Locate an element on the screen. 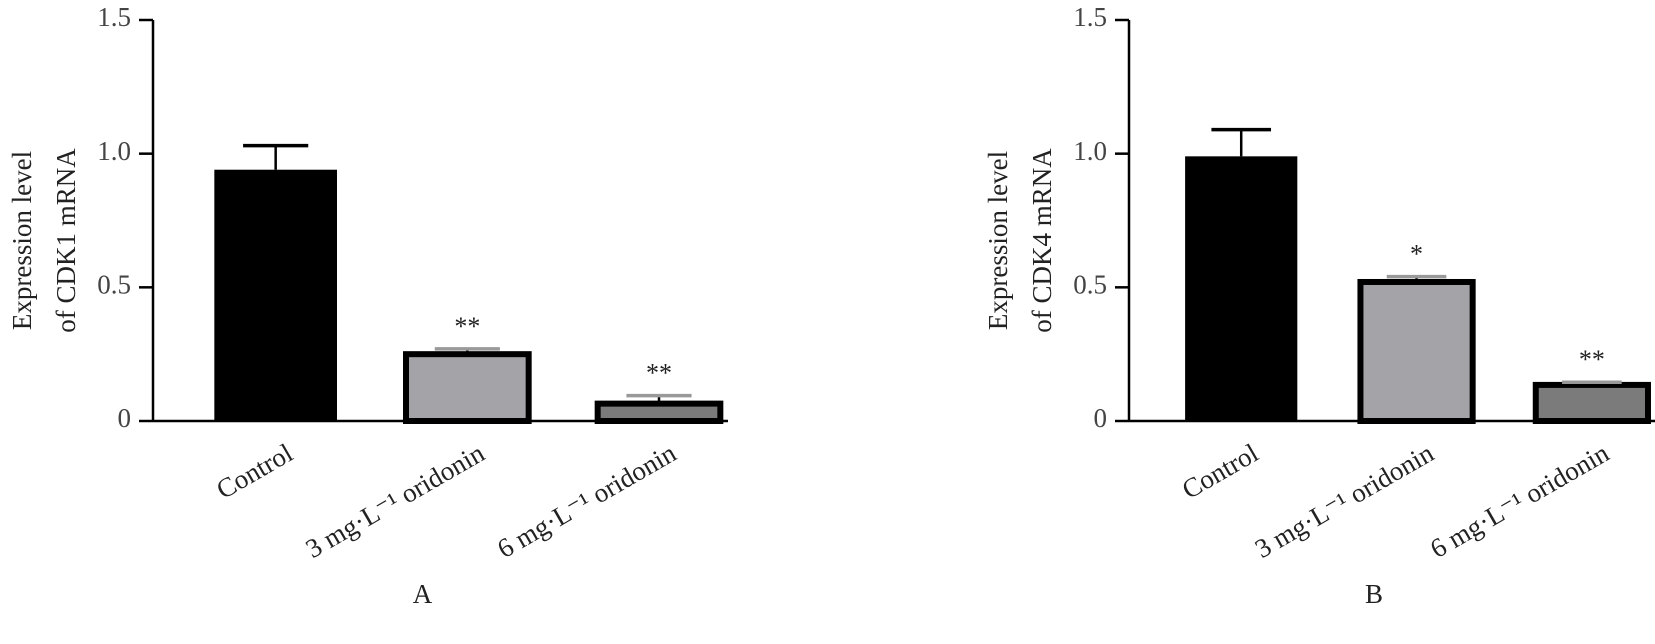 The height and width of the screenshot is (644, 1655). significance-mark: * is located at coordinates (1416, 254).